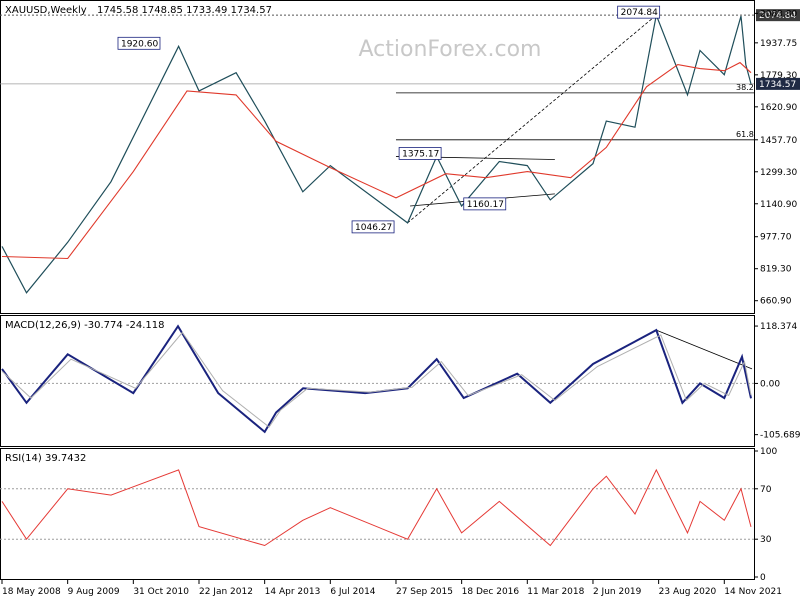  Describe the element at coordinates (704, 349) in the screenshot. I see `macd-trendline` at that location.